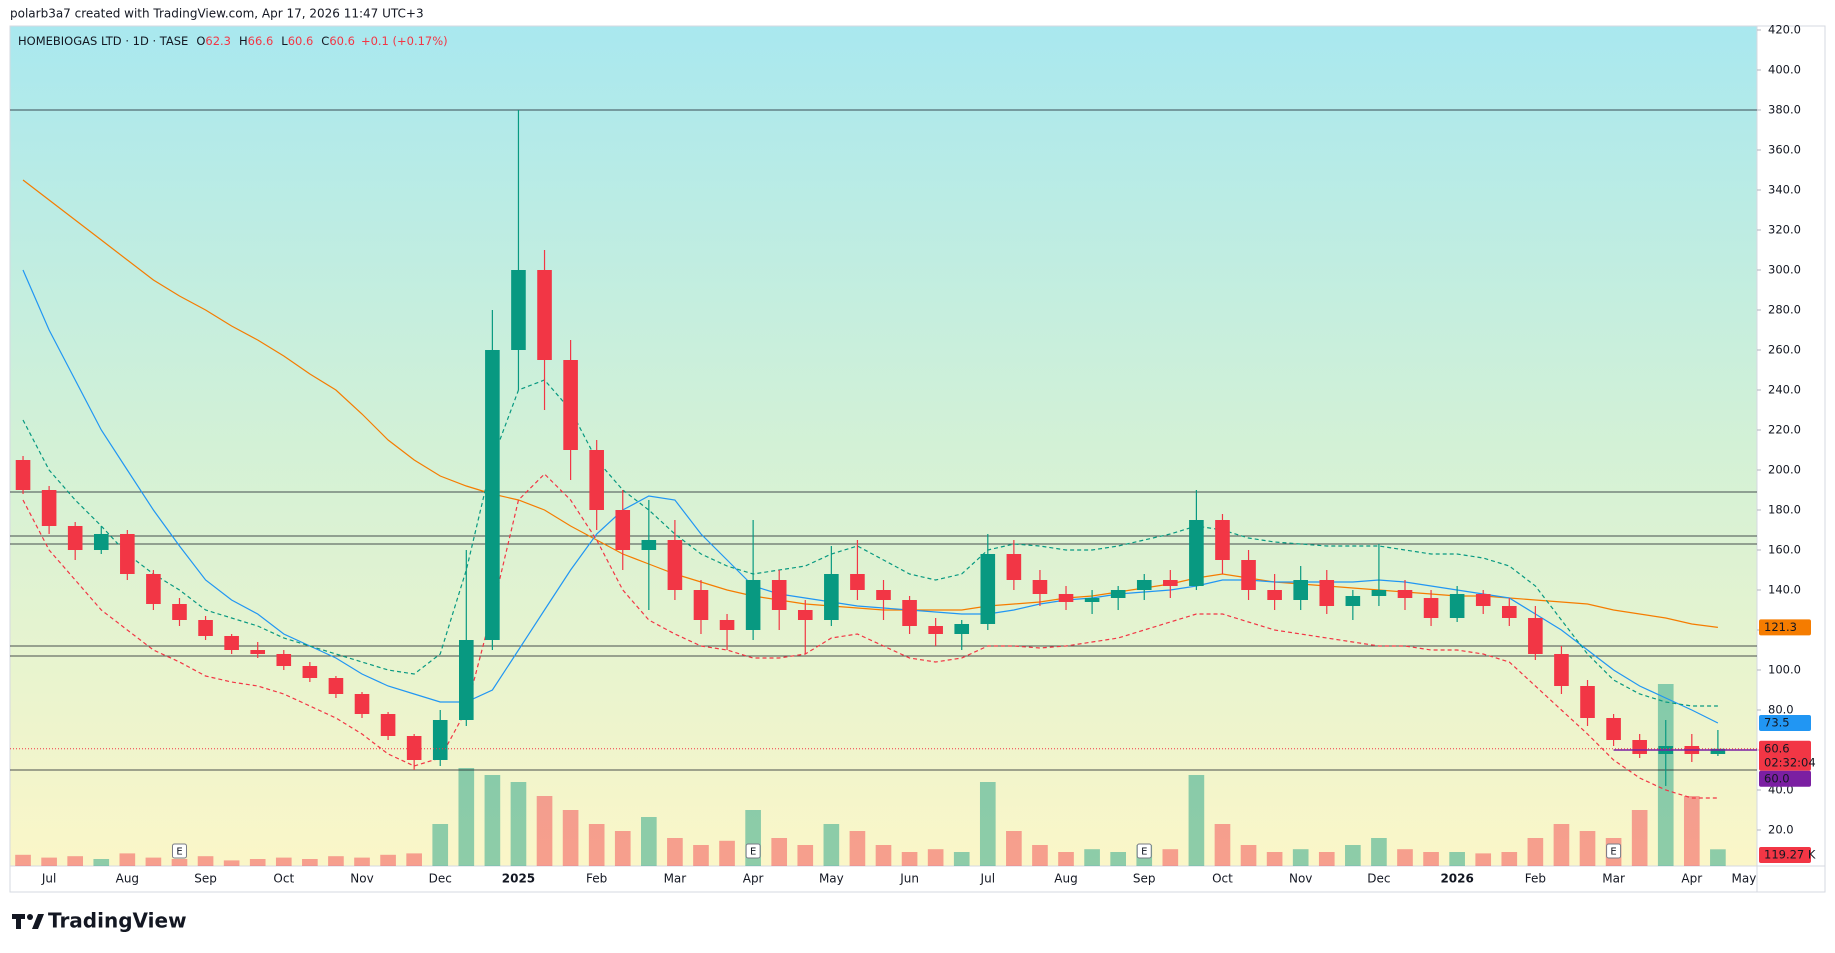 The width and height of the screenshot is (1835, 953). What do you see at coordinates (1784, 430) in the screenshot?
I see `y-tick-label: 220.0` at bounding box center [1784, 430].